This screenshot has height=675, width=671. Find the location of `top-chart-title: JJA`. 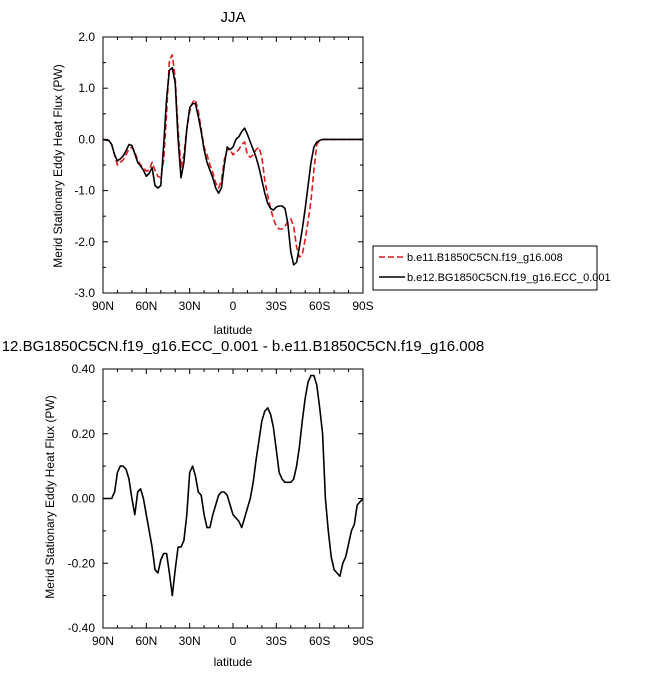

top-chart-title: JJA is located at coordinates (232, 17).